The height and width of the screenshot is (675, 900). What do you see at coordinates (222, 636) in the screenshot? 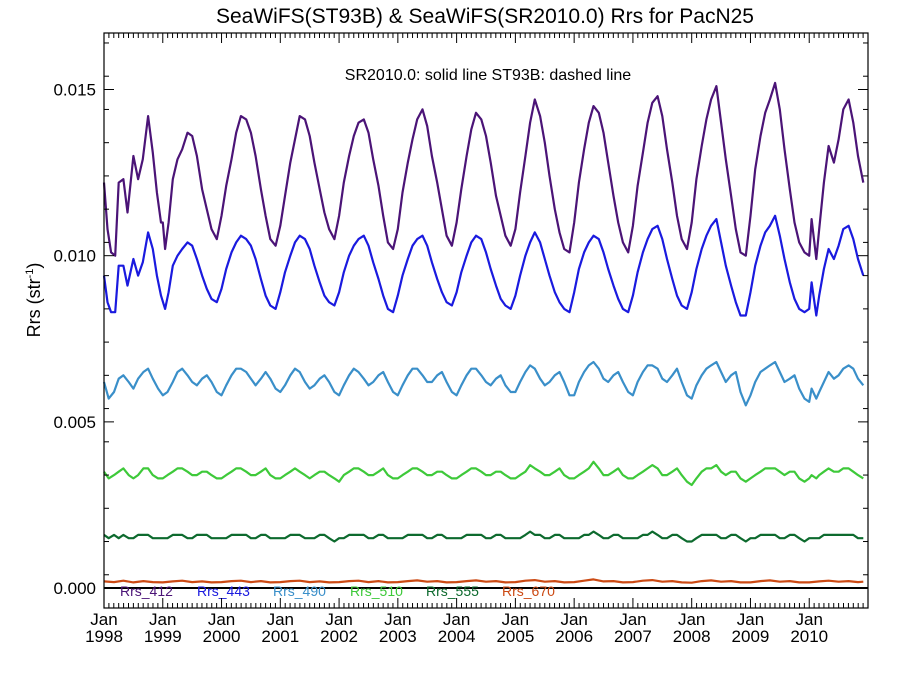
I see `x-tick-label-year: 2000` at bounding box center [222, 636].